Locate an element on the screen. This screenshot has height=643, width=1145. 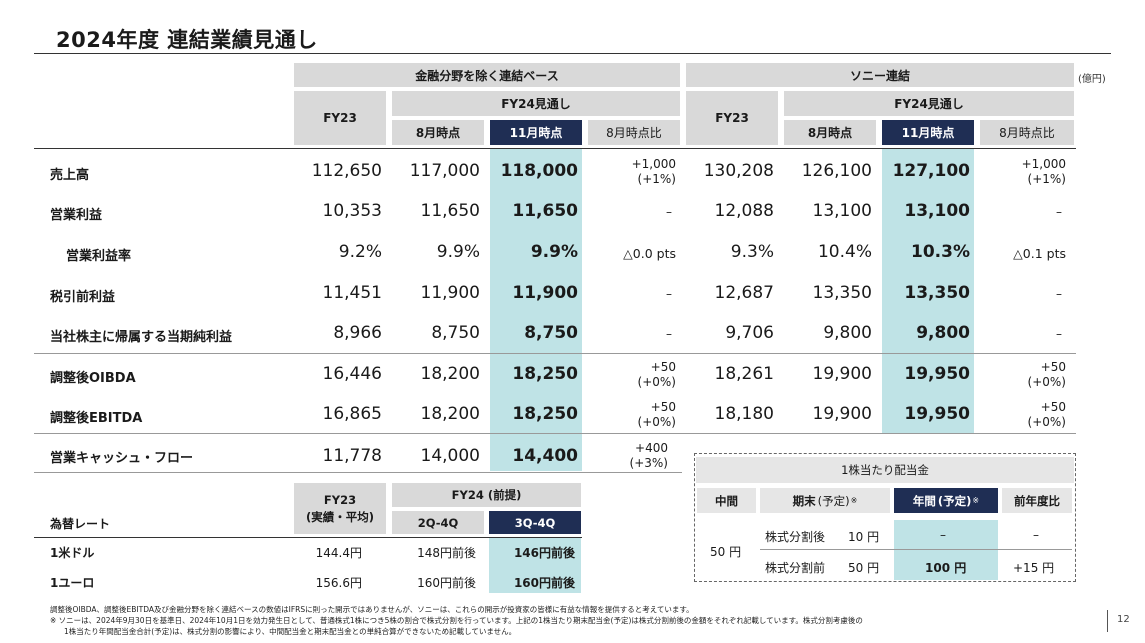
value-cell: 14,000 is located at coordinates (450, 456).